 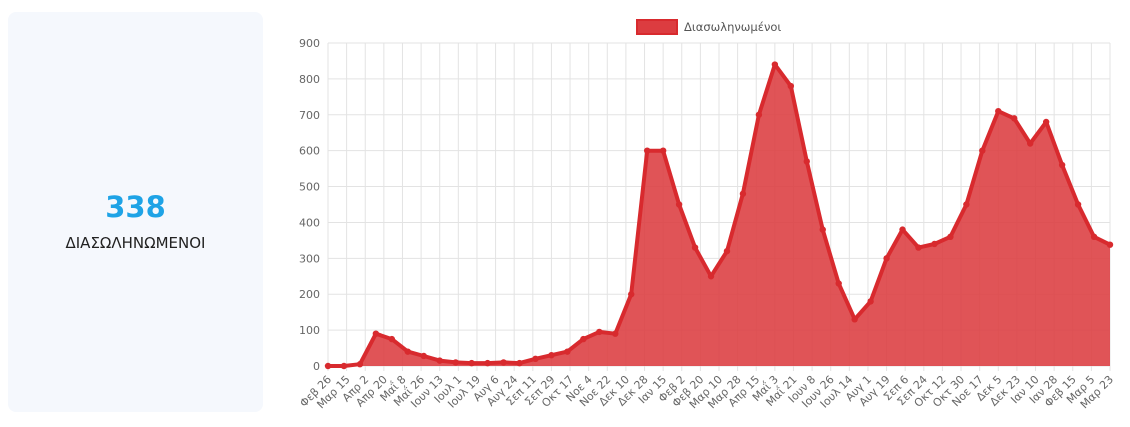 I want to click on y-tick-label: 200, so click(x=309, y=294).